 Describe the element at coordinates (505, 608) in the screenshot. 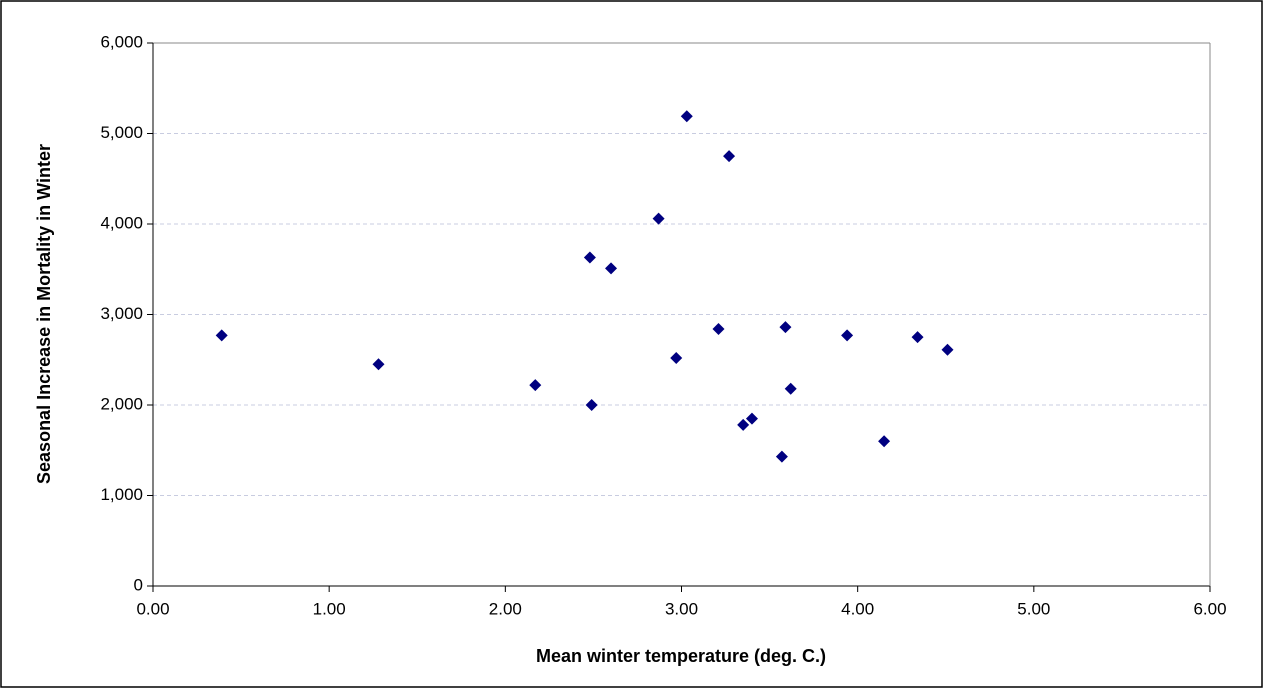

I see `x-tick-label: 2.00` at that location.